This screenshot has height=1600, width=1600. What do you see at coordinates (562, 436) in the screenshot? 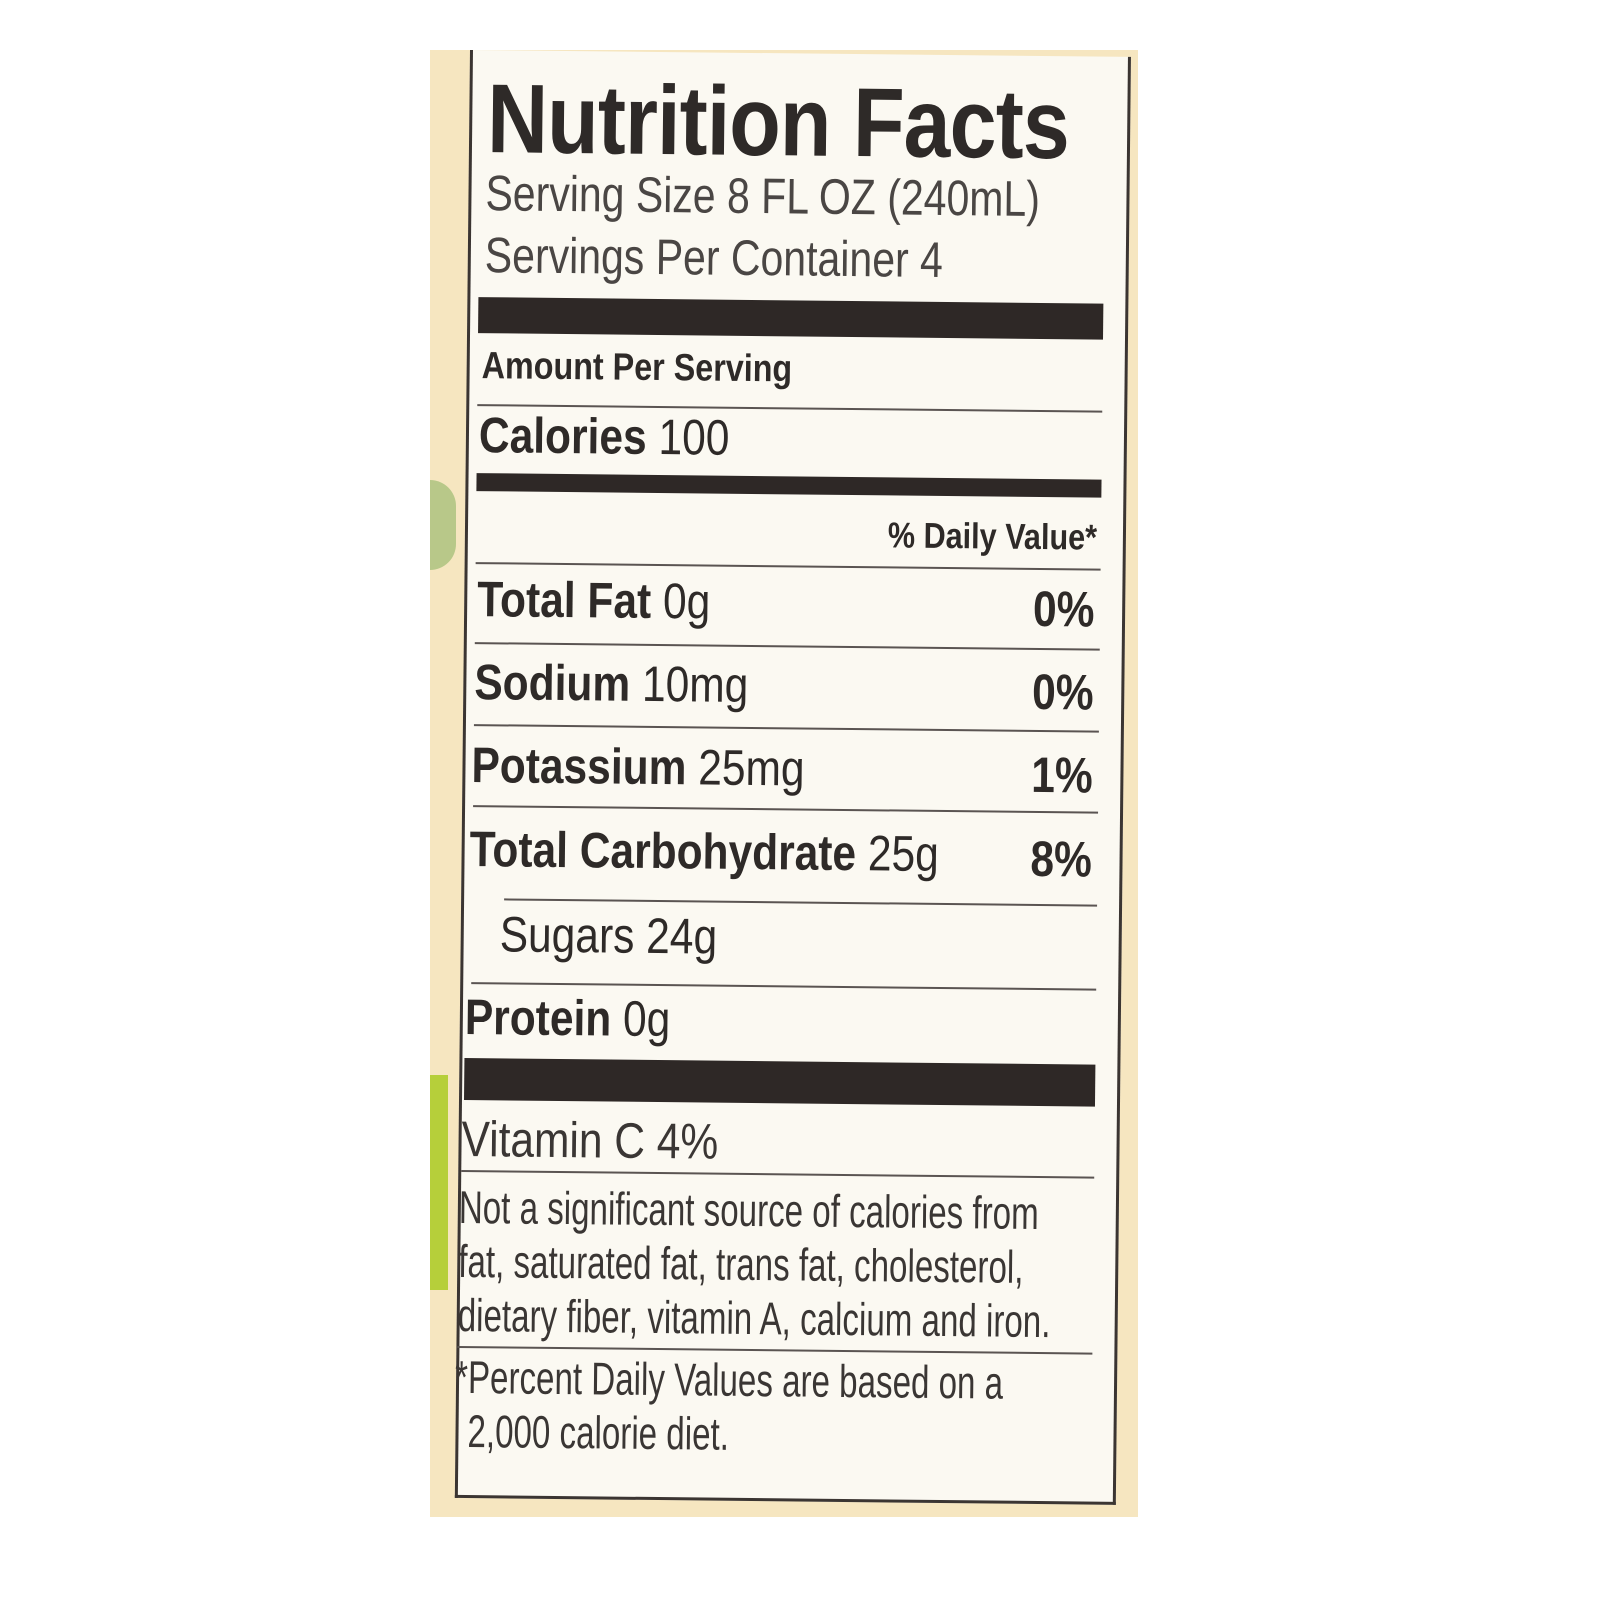
I see `calories-label: Calories` at bounding box center [562, 436].